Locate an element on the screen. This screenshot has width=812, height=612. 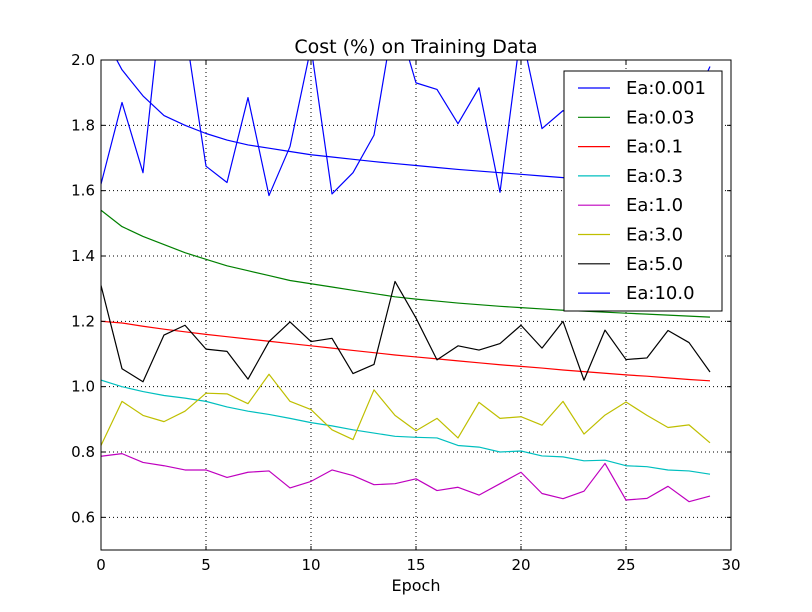
legend-label: Ea:3.0 is located at coordinates (654, 235).